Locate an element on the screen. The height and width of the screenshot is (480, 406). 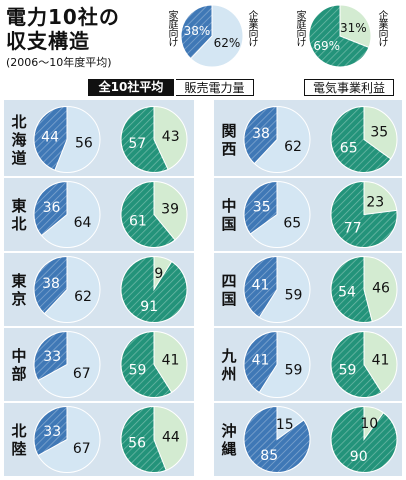
company-name-label: 四国 is located at coordinates (229, 289).